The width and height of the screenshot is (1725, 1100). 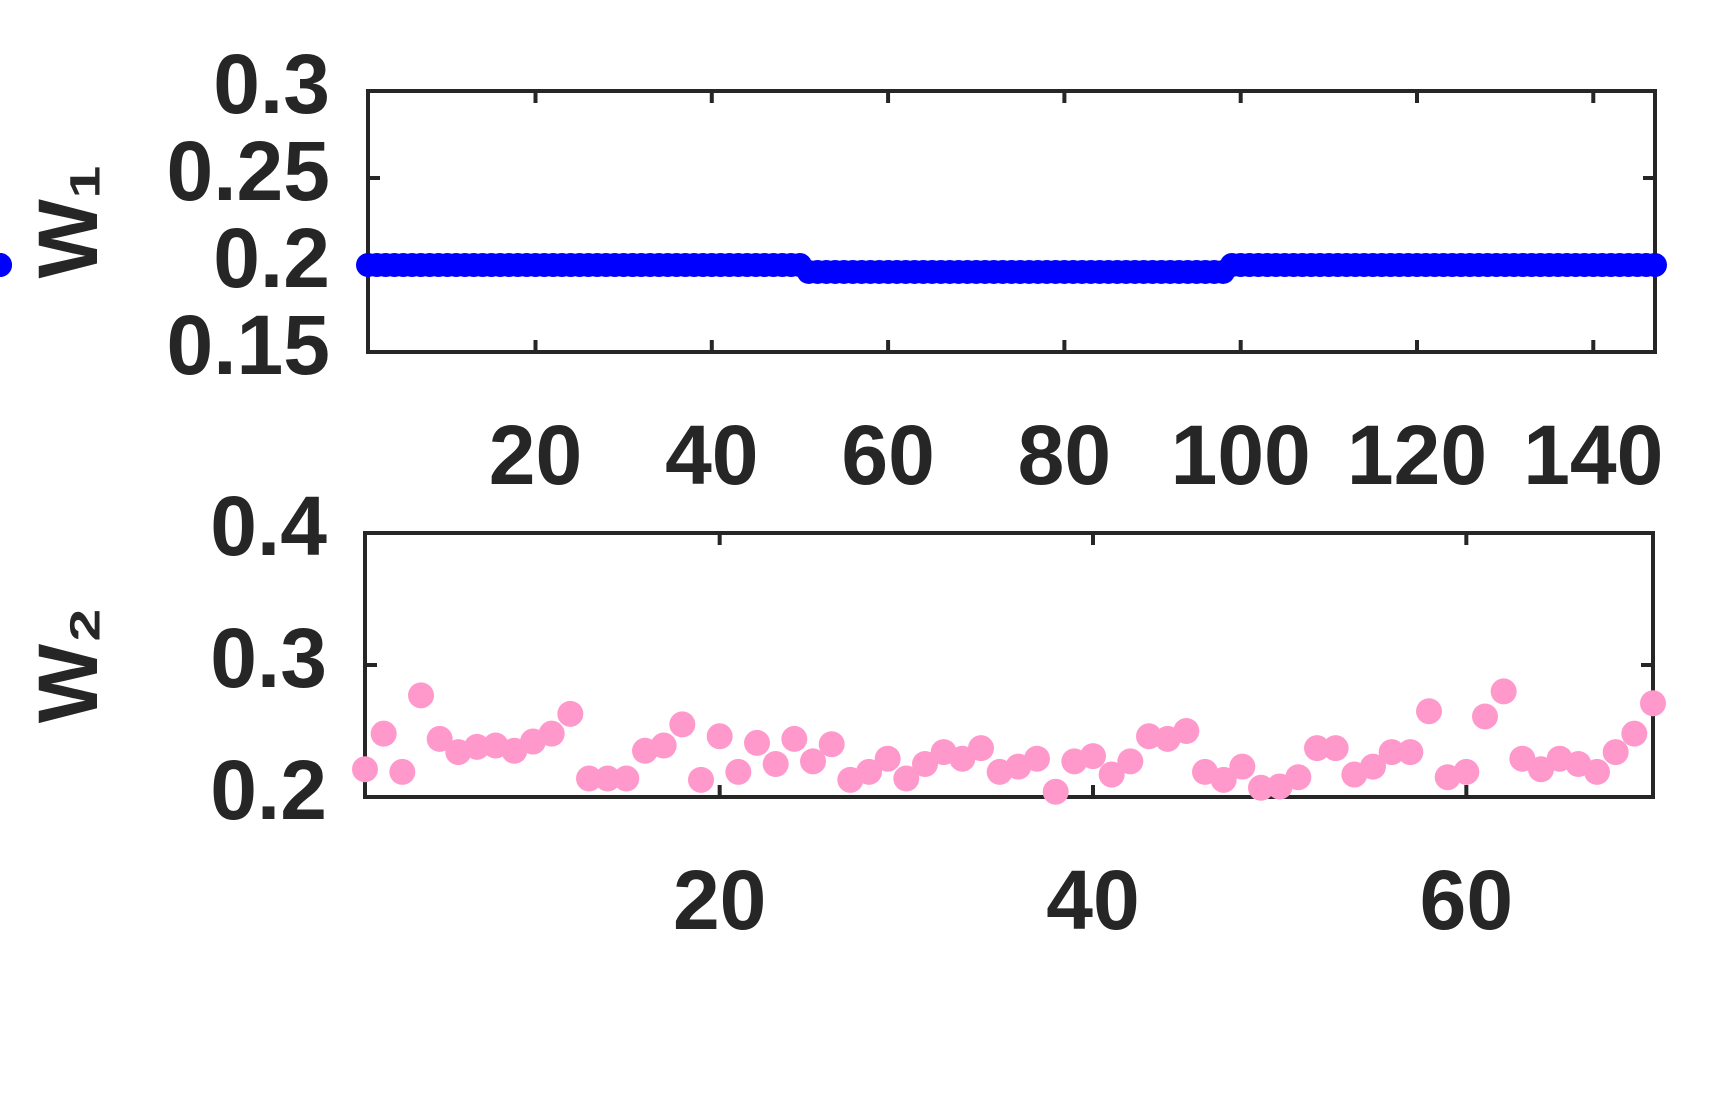 I want to click on y-tick-label: 0.25, so click(x=249, y=171).